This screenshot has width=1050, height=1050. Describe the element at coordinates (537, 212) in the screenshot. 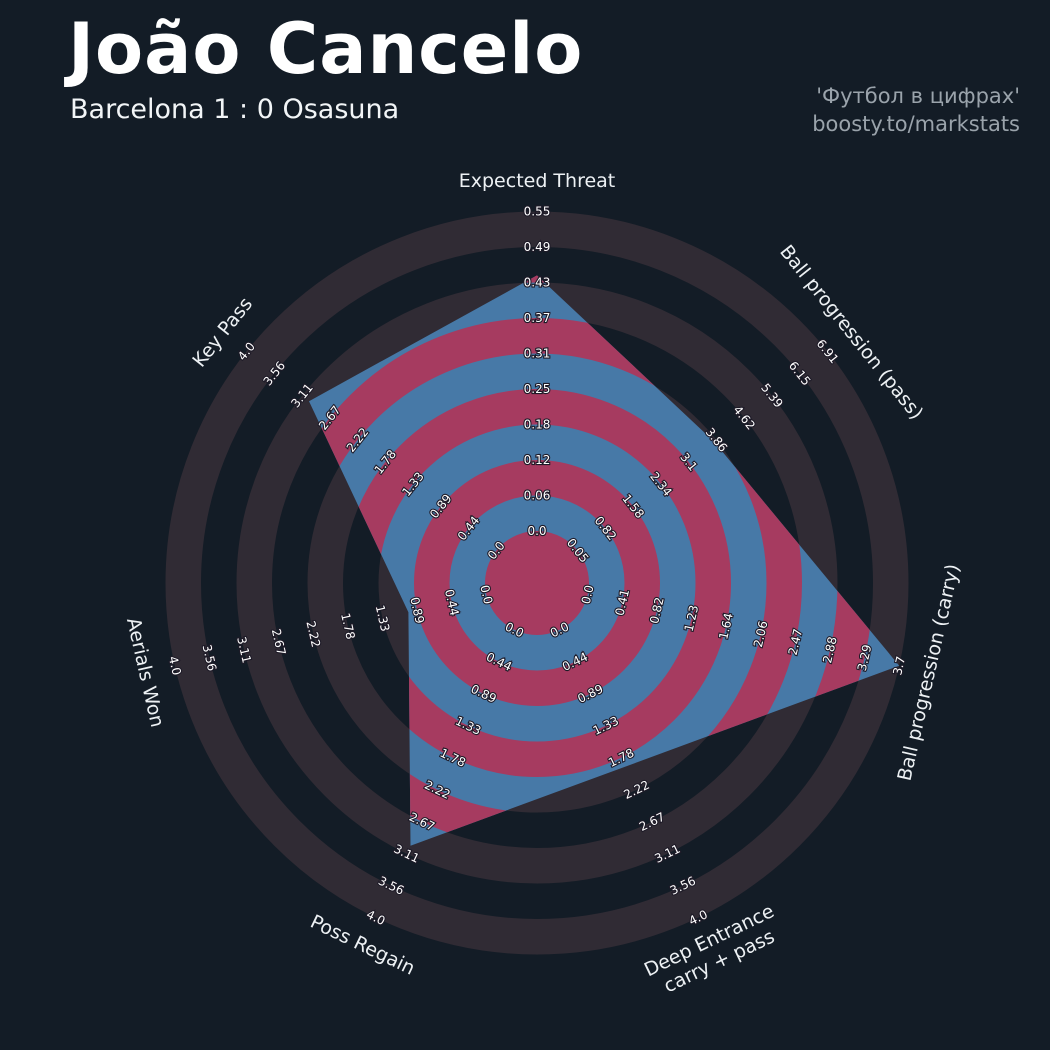

I see `tick-label: 0.55` at that location.